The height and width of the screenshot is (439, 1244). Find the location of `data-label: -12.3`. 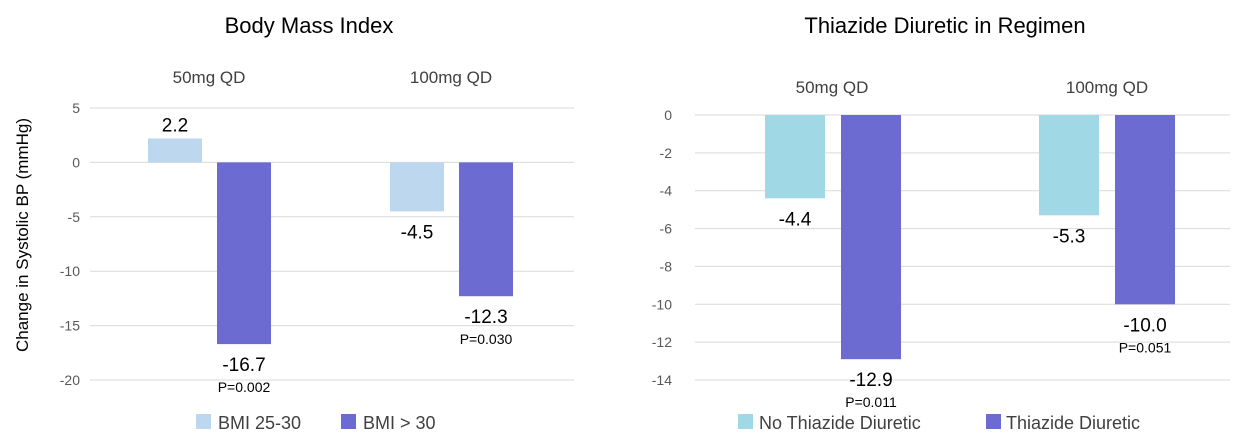

data-label: -12.3 is located at coordinates (485, 317).